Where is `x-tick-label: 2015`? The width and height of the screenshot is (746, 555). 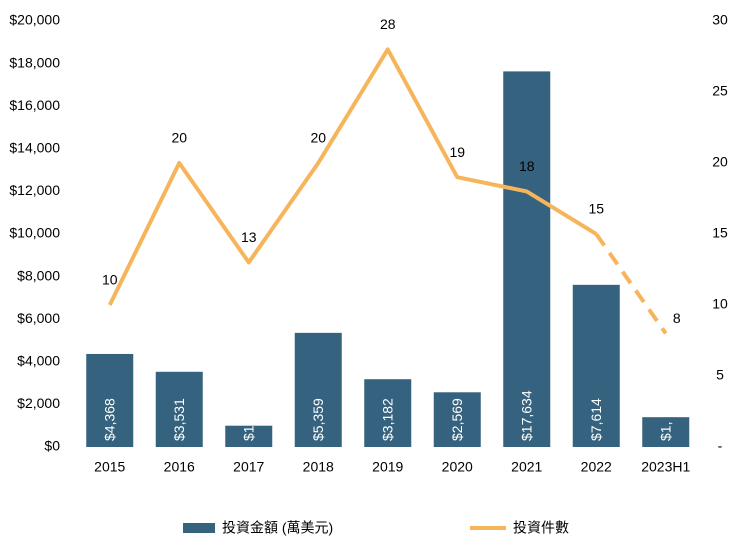 x-tick-label: 2015 is located at coordinates (109, 467).